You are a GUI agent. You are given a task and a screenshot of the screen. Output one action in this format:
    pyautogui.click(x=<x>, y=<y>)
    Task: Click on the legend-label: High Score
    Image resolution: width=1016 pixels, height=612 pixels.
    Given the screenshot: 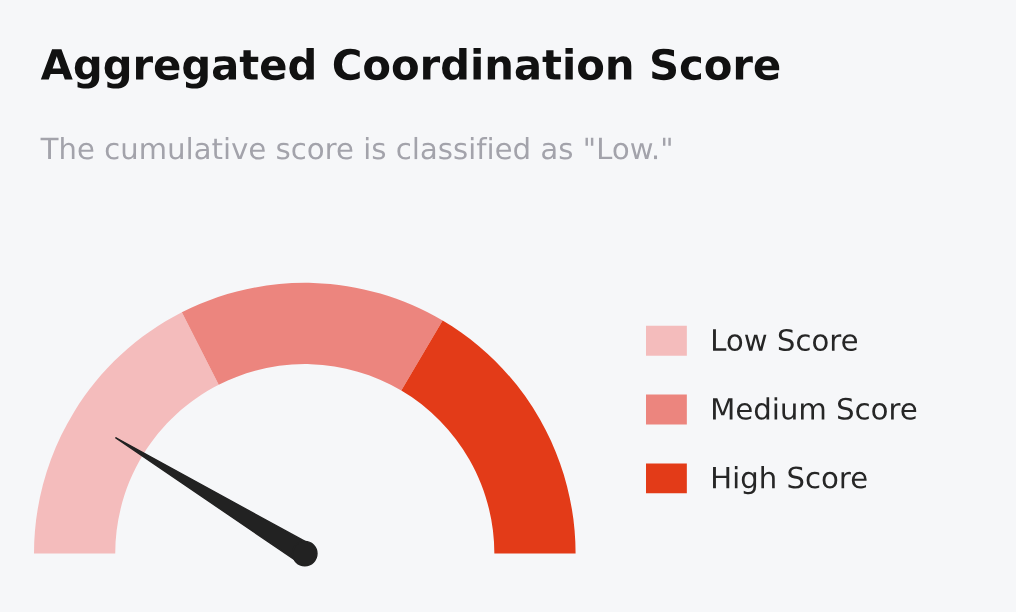 What is the action you would take?
    pyautogui.click(x=790, y=480)
    